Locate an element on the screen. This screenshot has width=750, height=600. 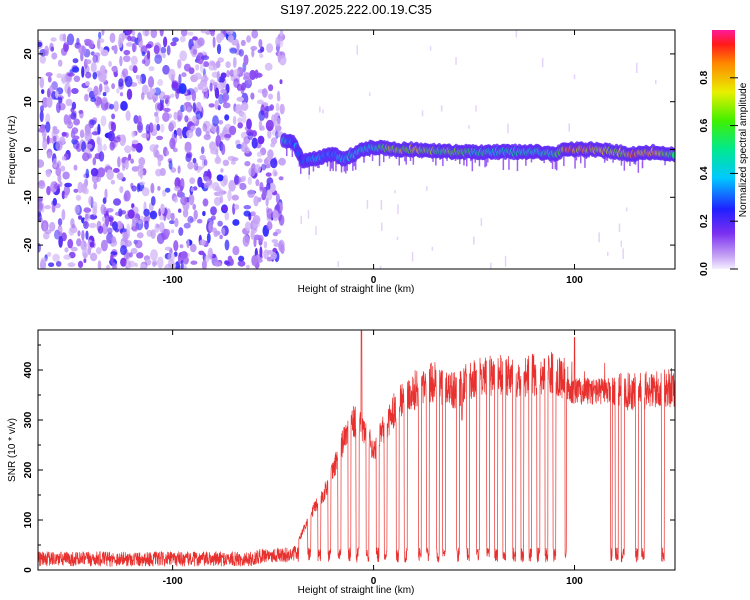
spectrogram-ylabel: Frequency (Hz) is located at coordinates (12, 150).